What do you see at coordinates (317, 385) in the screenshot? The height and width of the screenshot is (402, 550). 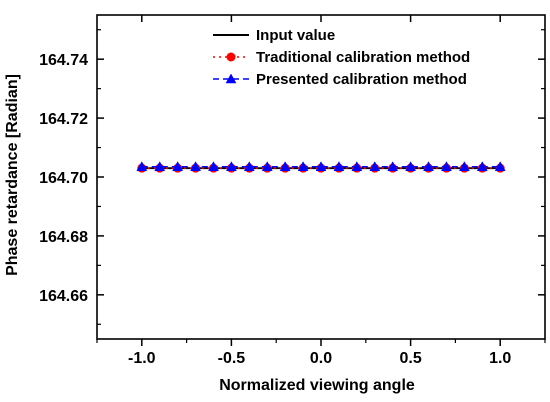 I see `x-axis-title: Normalized viewing angle` at bounding box center [317, 385].